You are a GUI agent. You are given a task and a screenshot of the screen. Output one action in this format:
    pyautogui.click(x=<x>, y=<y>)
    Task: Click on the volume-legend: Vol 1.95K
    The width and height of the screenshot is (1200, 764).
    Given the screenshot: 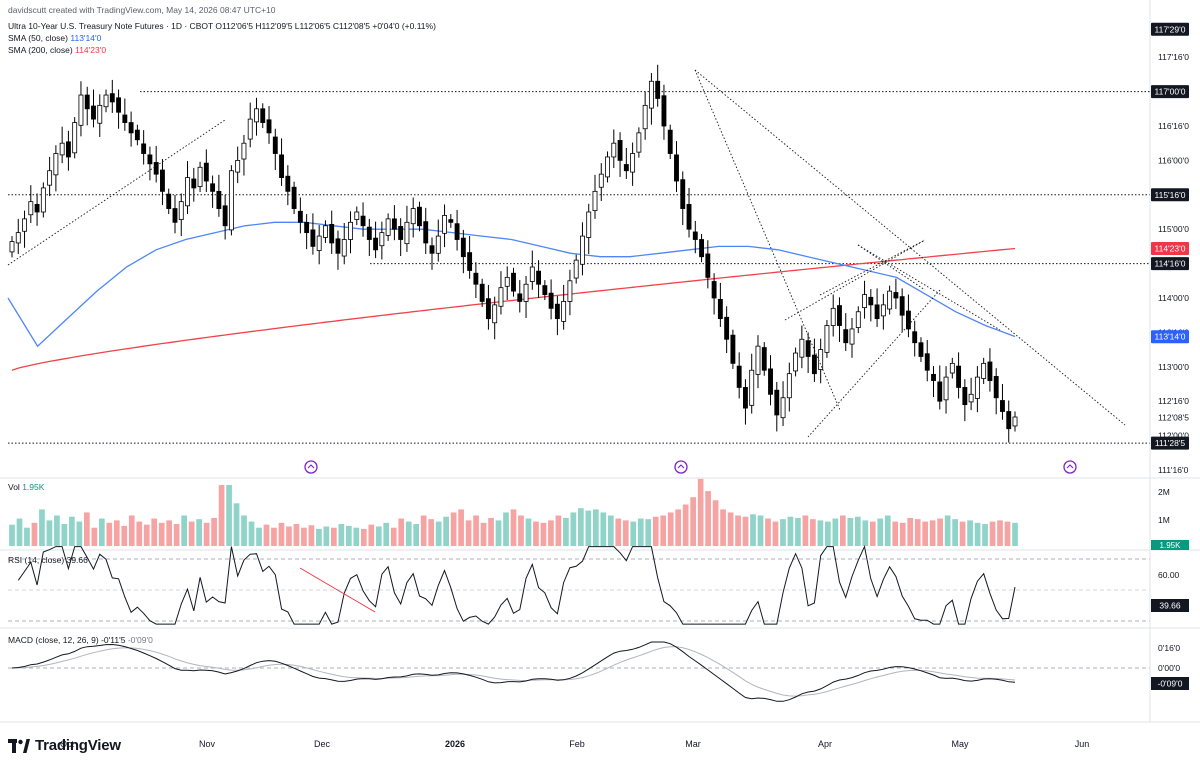 What is the action you would take?
    pyautogui.click(x=26, y=487)
    